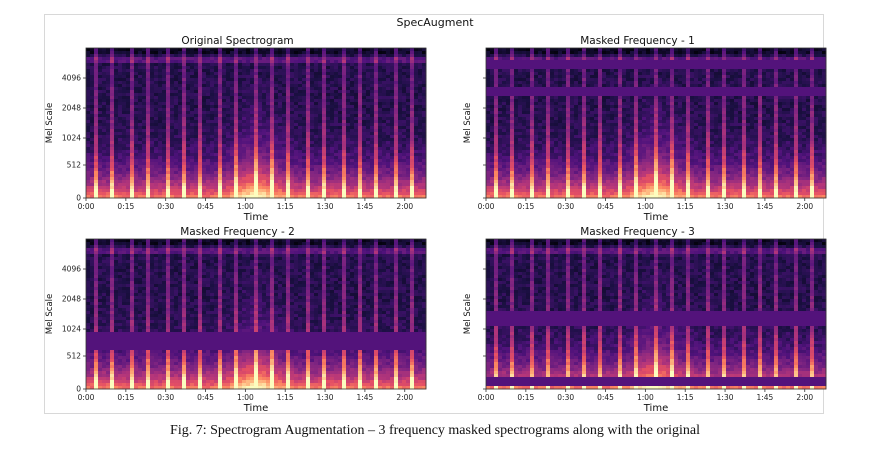 The image size is (870, 457). What do you see at coordinates (637, 41) in the screenshot?
I see `panel-title: Masked Frequency - 1` at bounding box center [637, 41].